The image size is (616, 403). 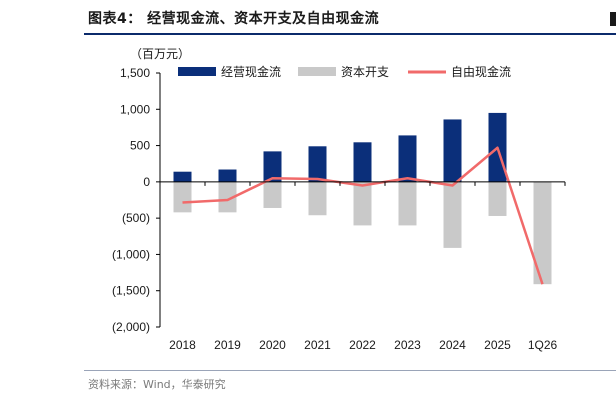 What do you see at coordinates (136, 200) in the screenshot?
I see `y-axis: 1,500 1,000 500 0 (500) (1,000) (1,500) (2,000)` at bounding box center [136, 200].